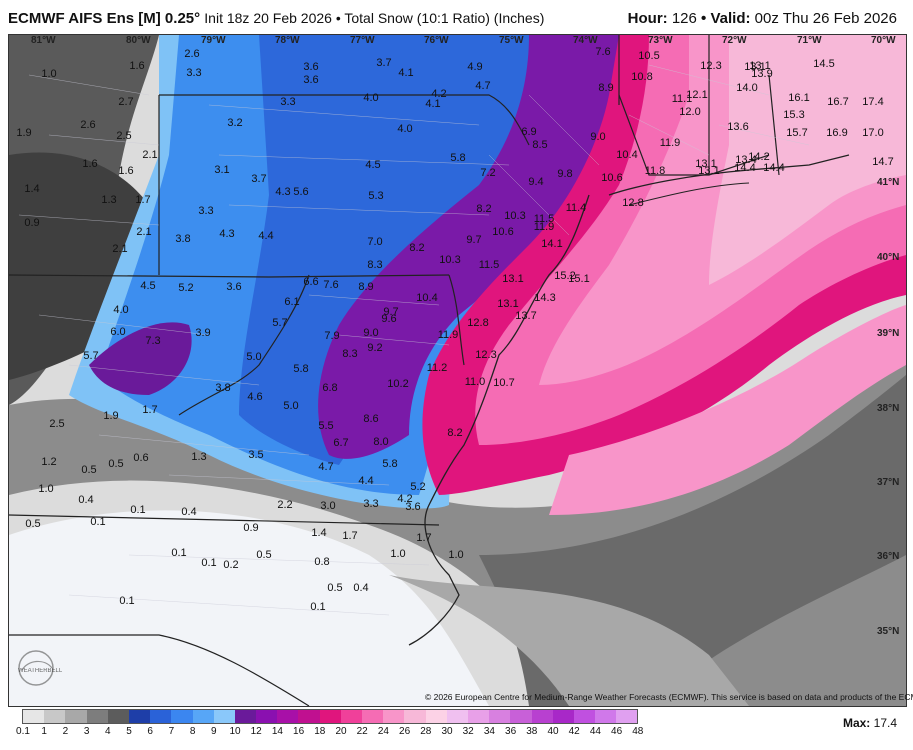  I want to click on snow-value-label: 5.6, so click(300, 192).